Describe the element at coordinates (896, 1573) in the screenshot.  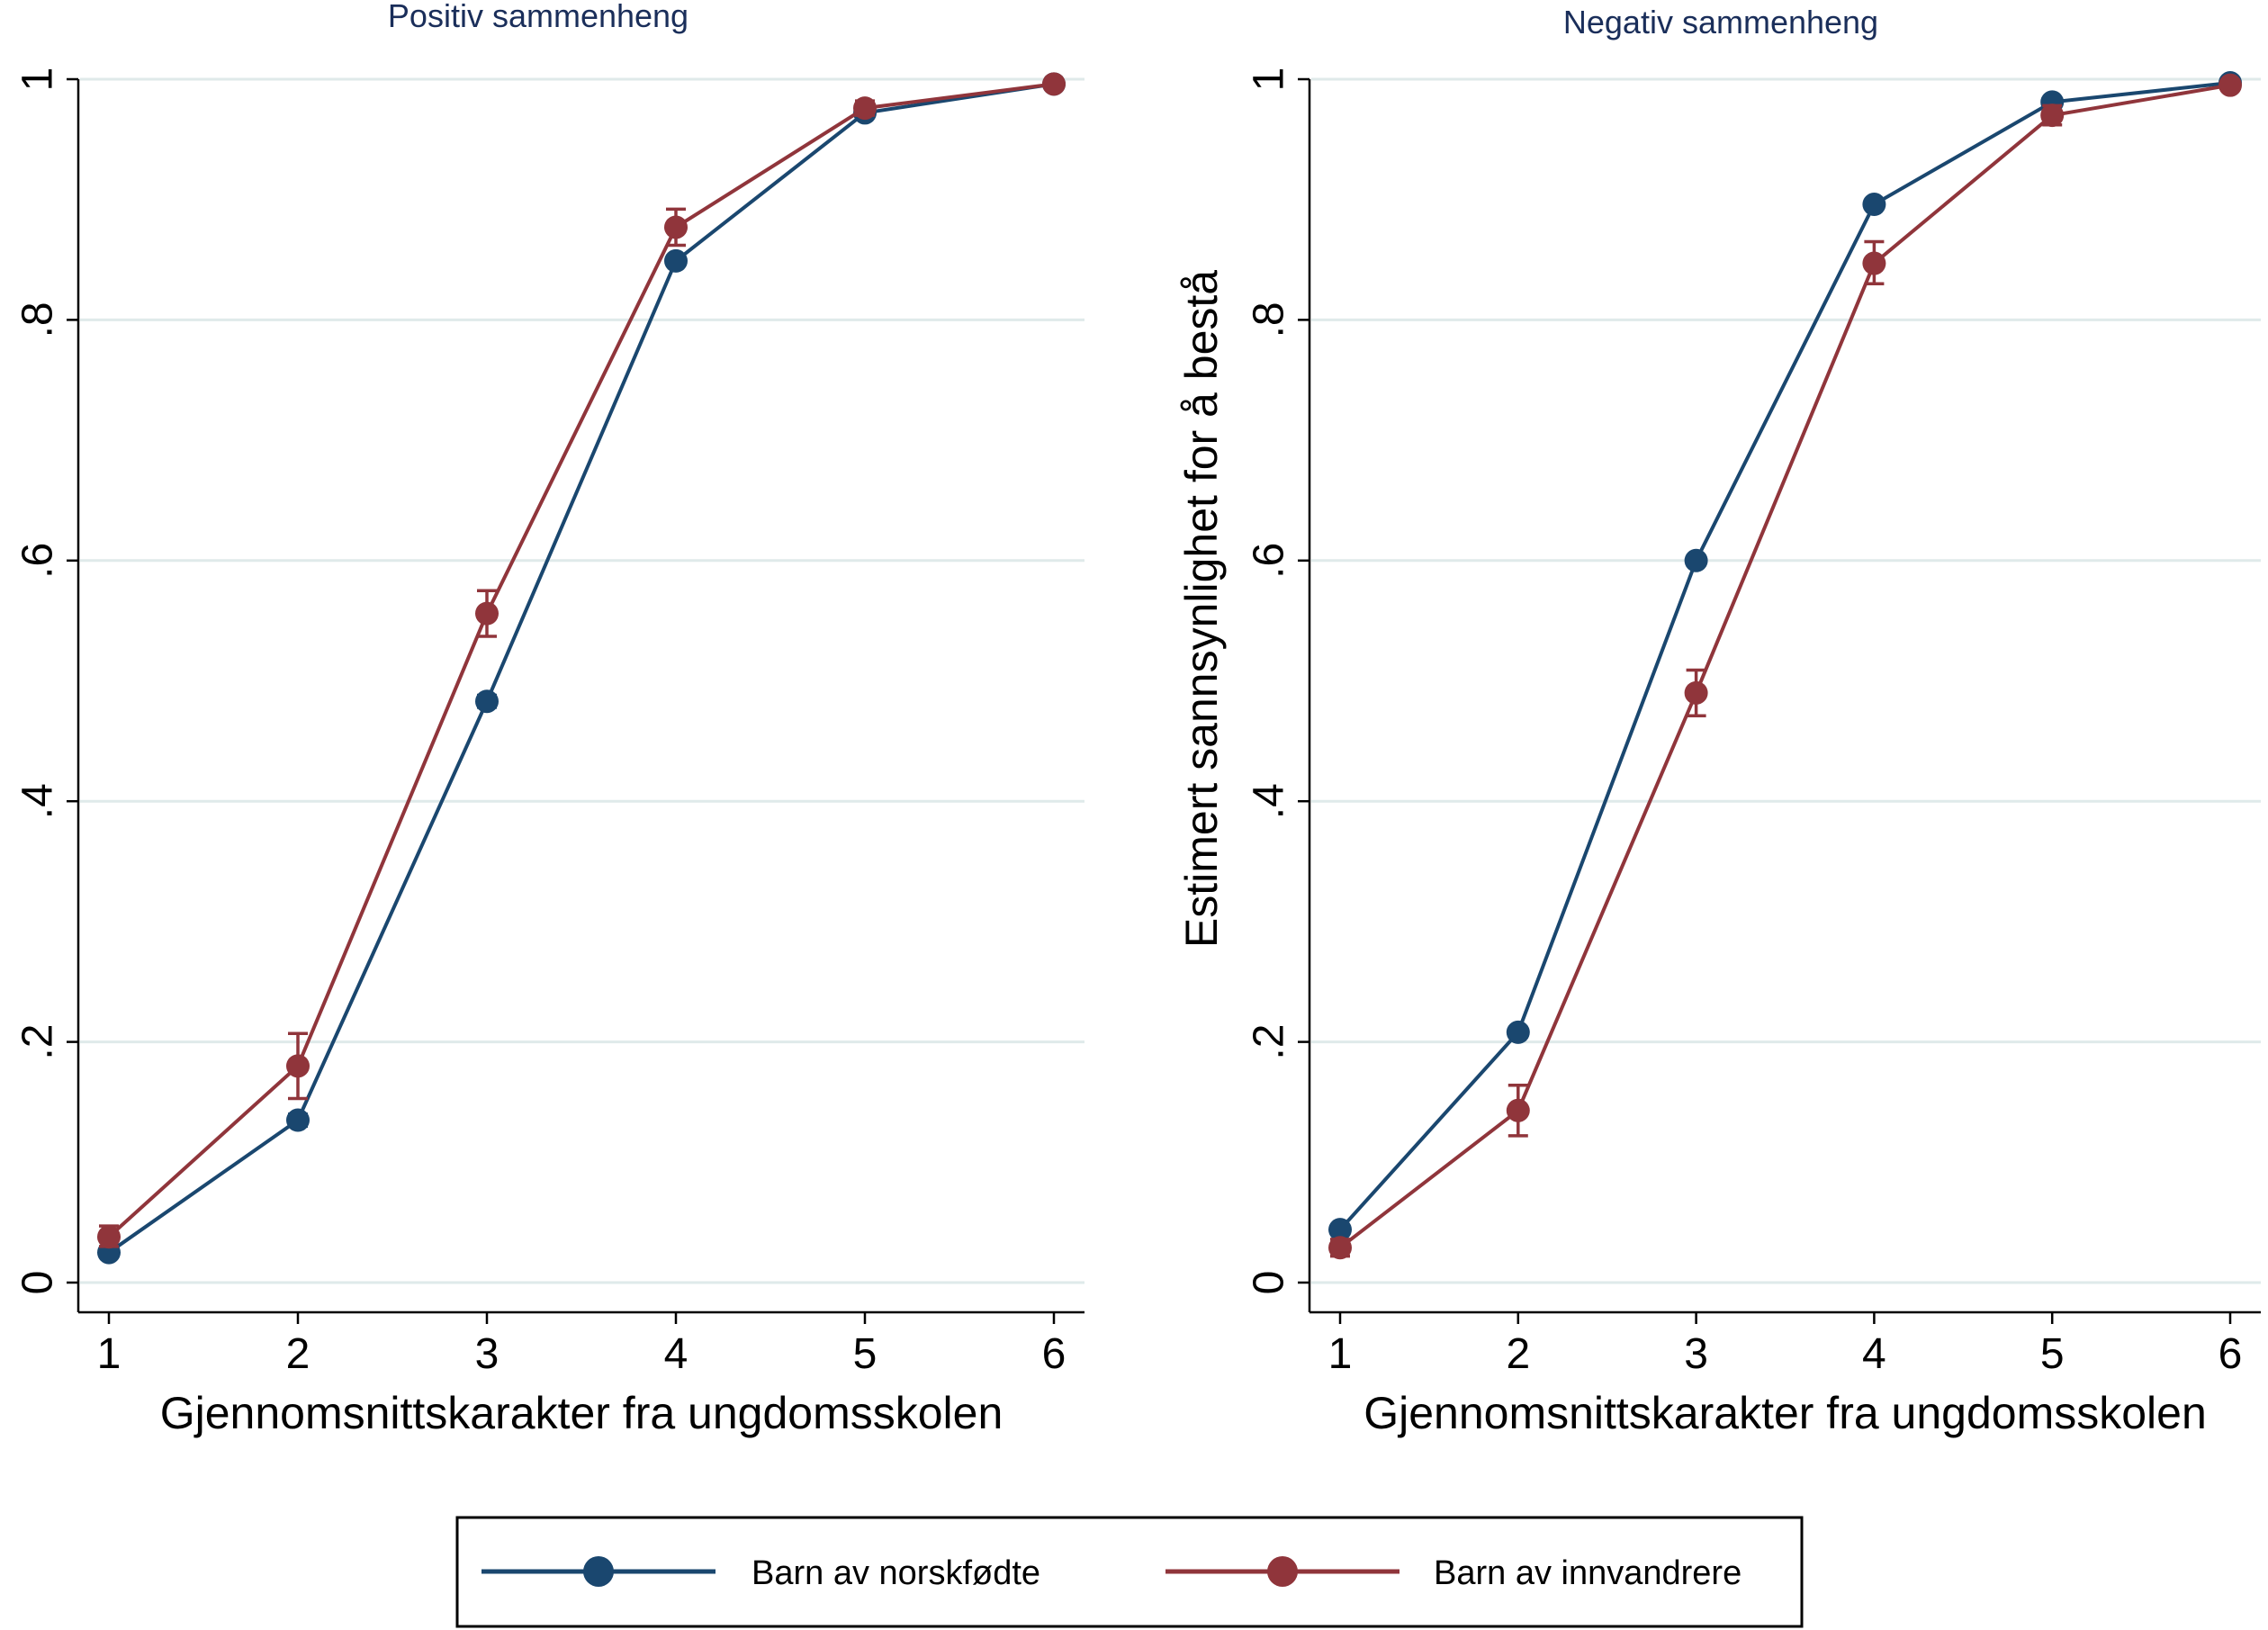
I see `legend-label-norsk: Barn av norskfødte` at that location.